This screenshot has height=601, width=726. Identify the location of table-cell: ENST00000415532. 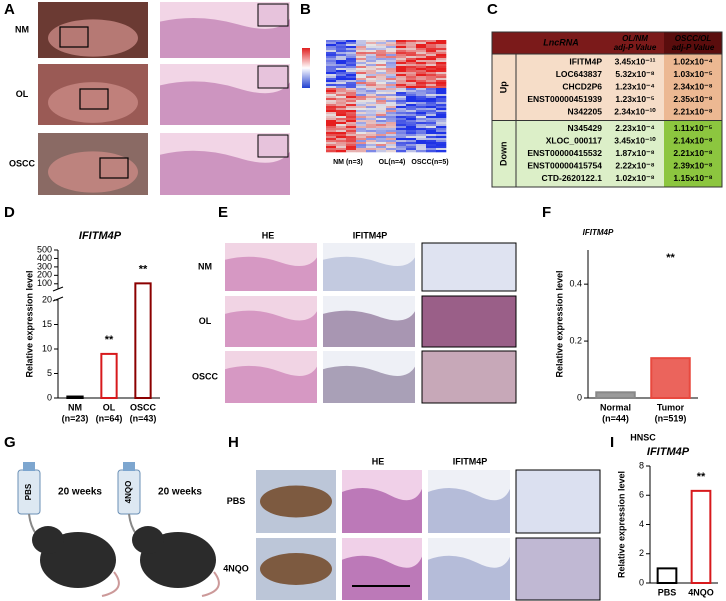
(564, 153).